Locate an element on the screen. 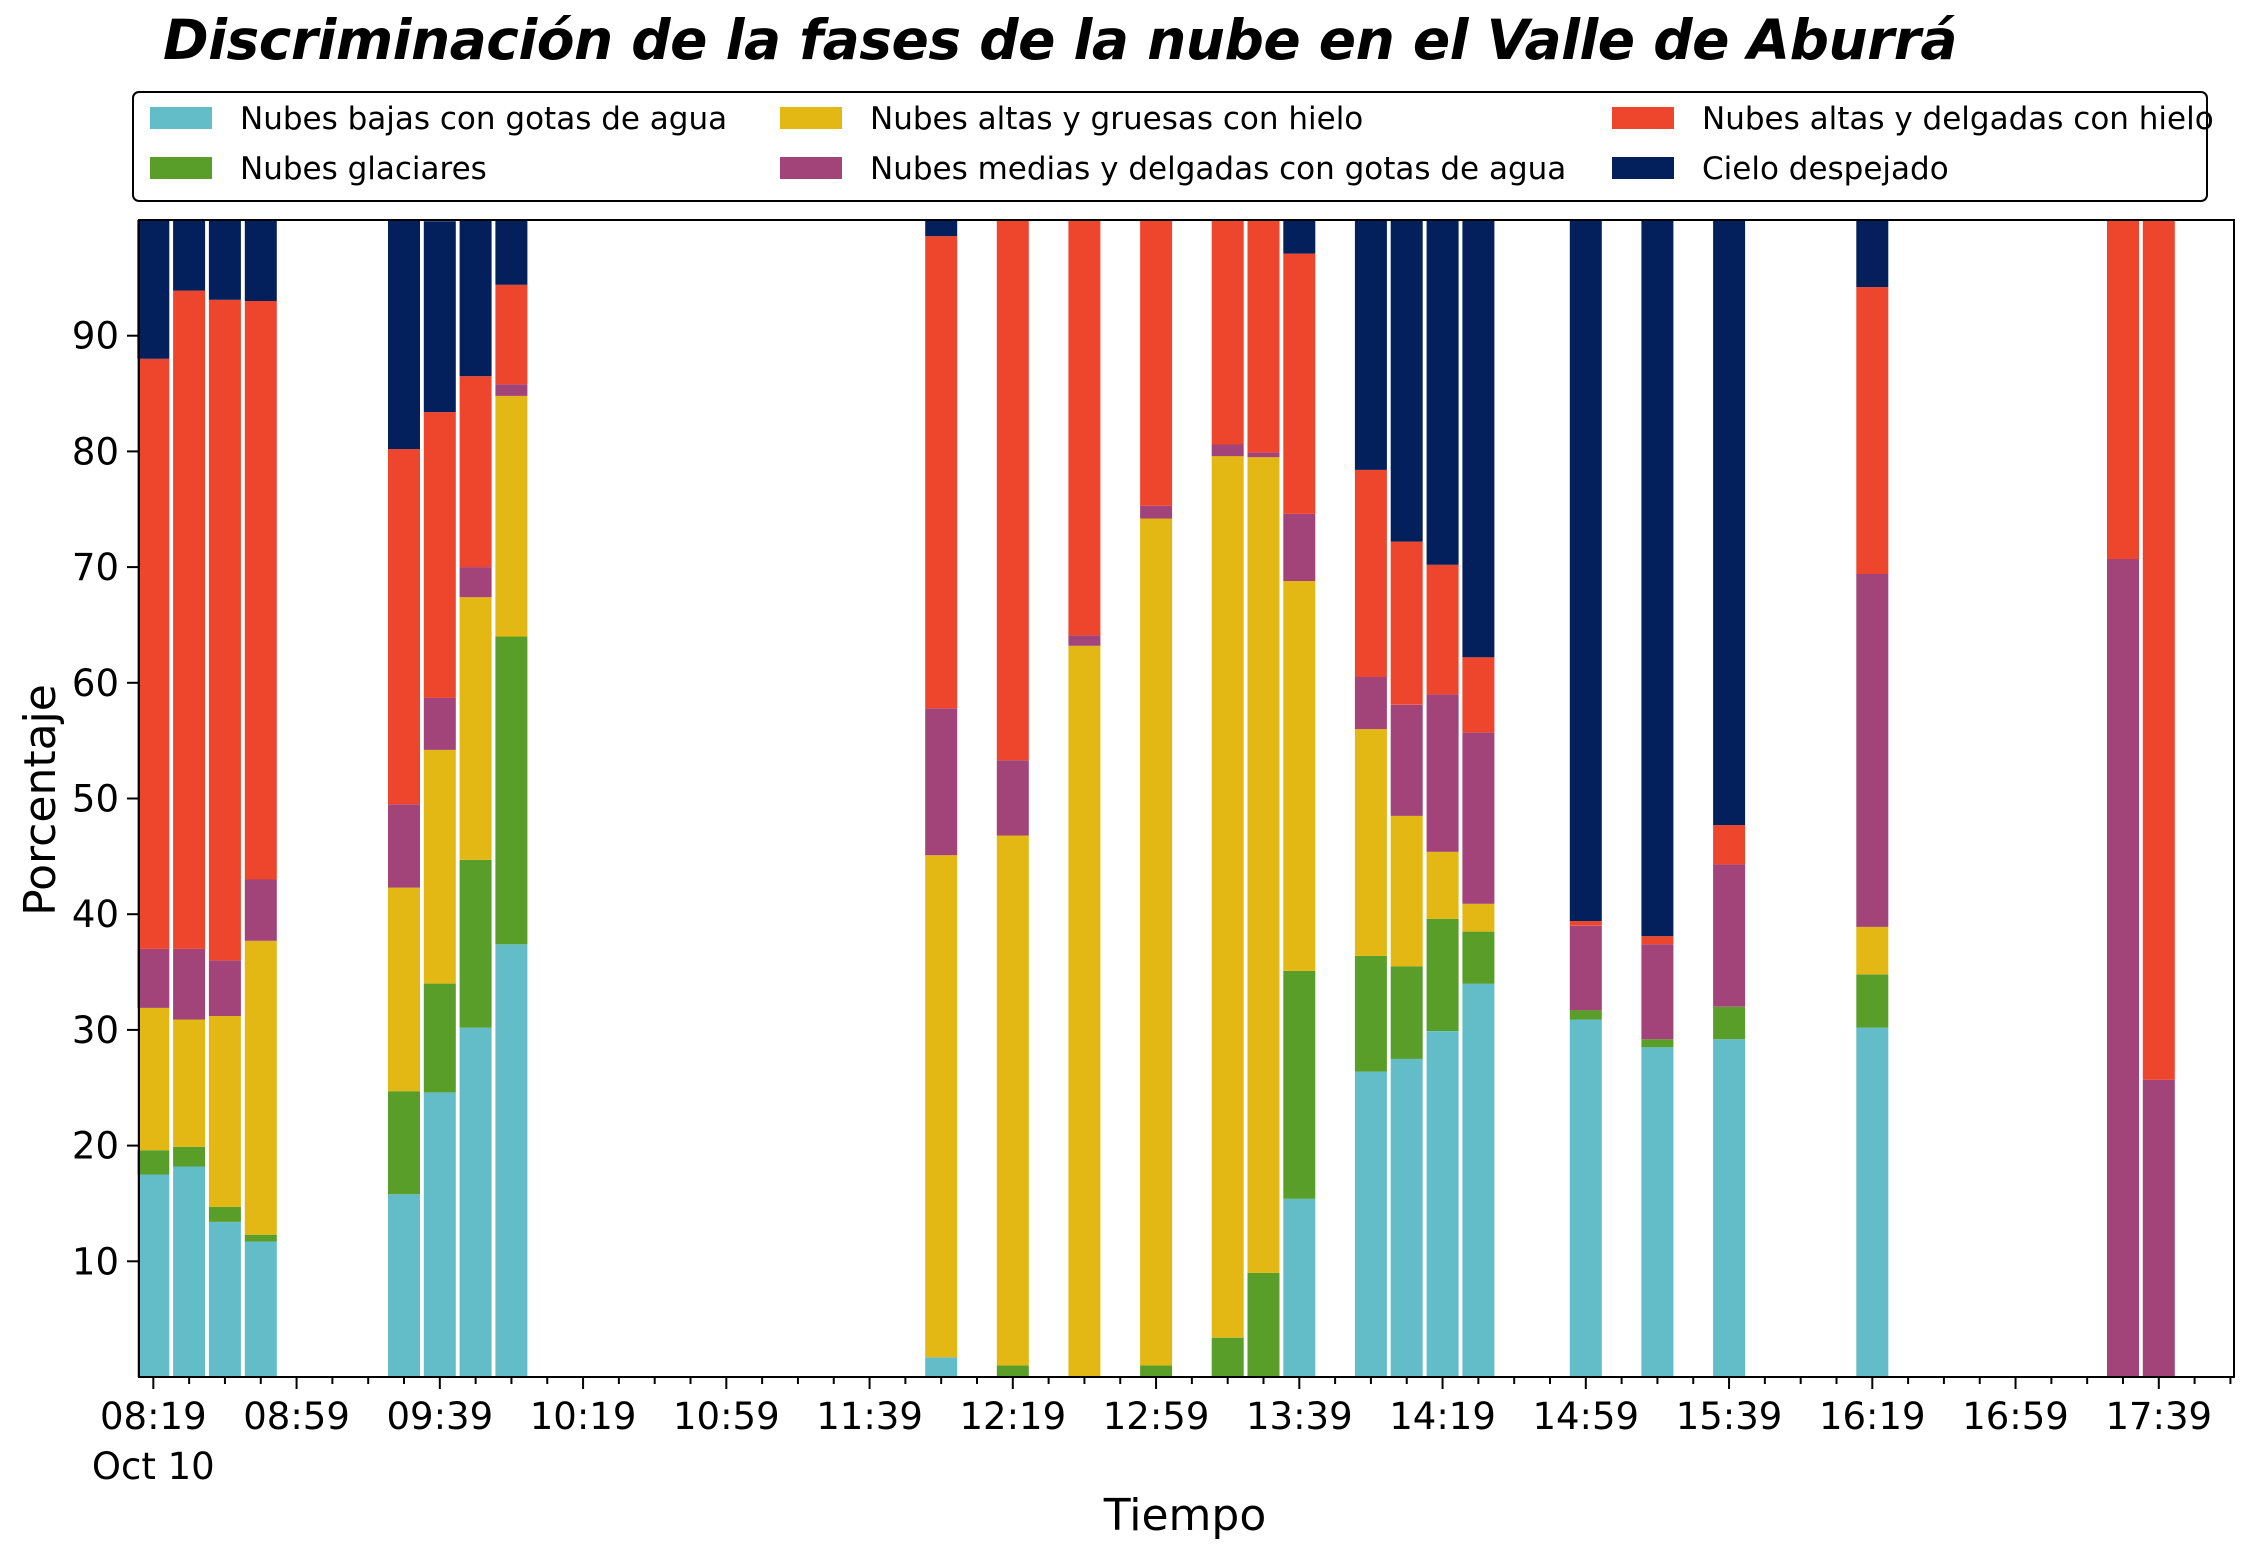 The height and width of the screenshot is (1559, 2244). x-tick-label: 12:19 is located at coordinates (1012, 1416).